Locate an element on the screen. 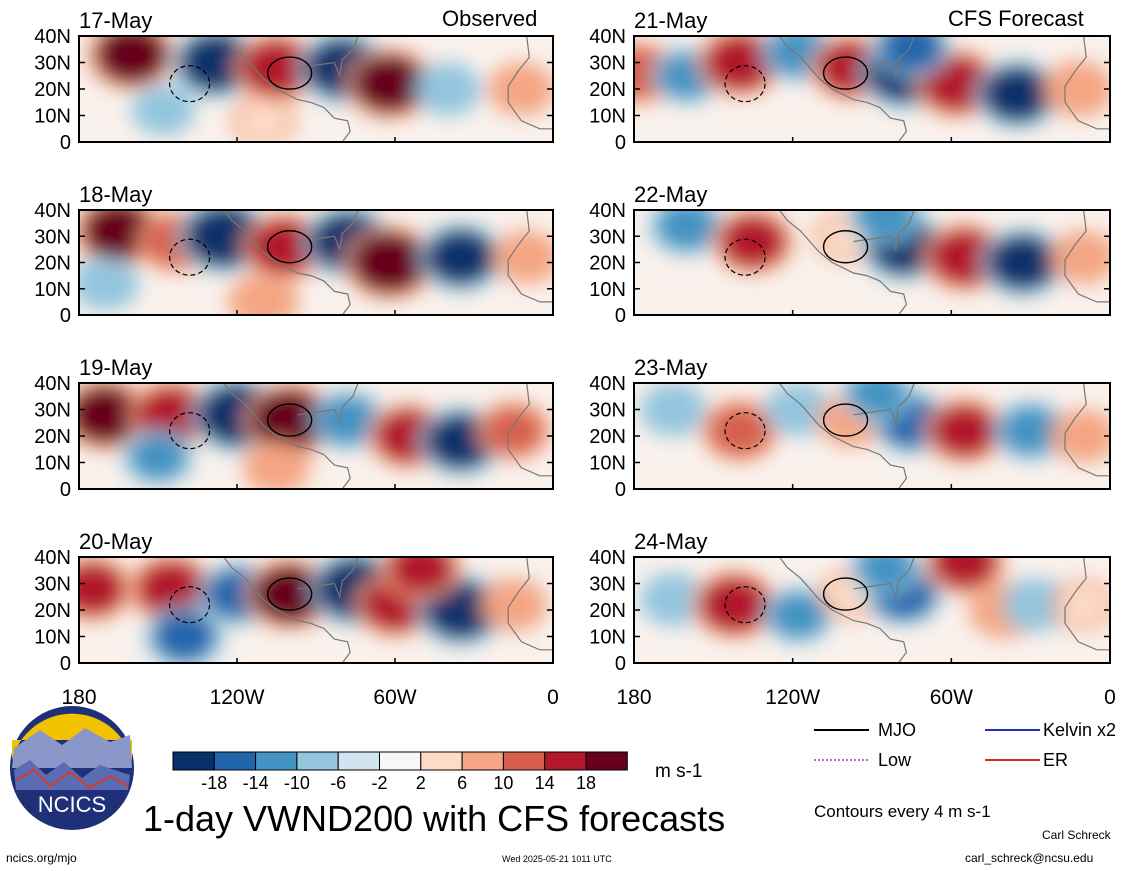 This screenshot has height=871, width=1135. footer-email: carl_schreck@ncsu.edu is located at coordinates (1029, 858).